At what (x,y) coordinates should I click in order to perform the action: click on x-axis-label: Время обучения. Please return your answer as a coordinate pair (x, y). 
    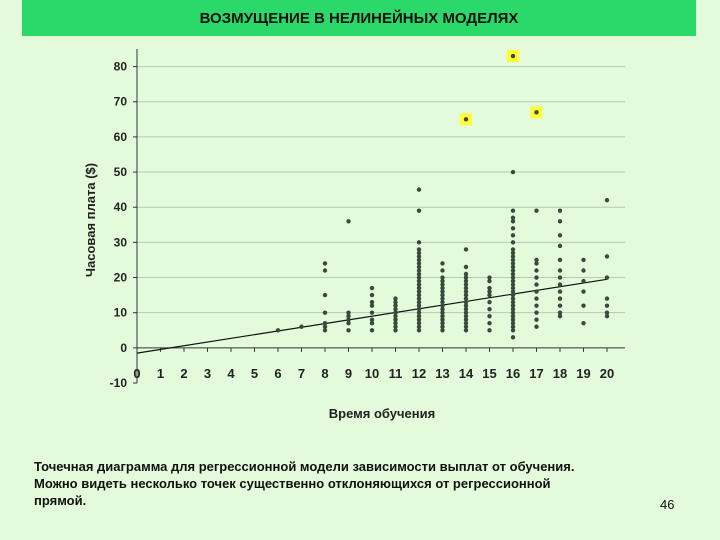
    Looking at the image, I should click on (382, 413).